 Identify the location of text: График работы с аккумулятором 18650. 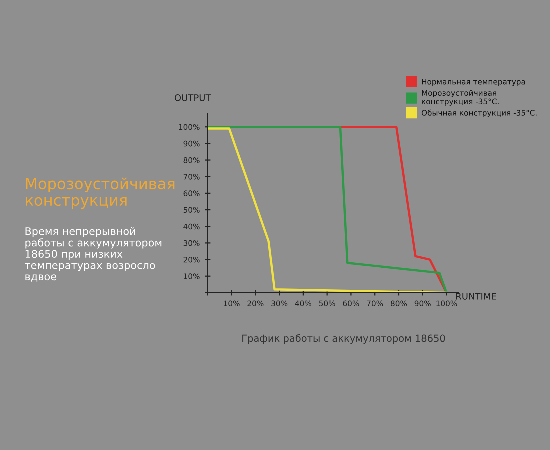
(344, 339).